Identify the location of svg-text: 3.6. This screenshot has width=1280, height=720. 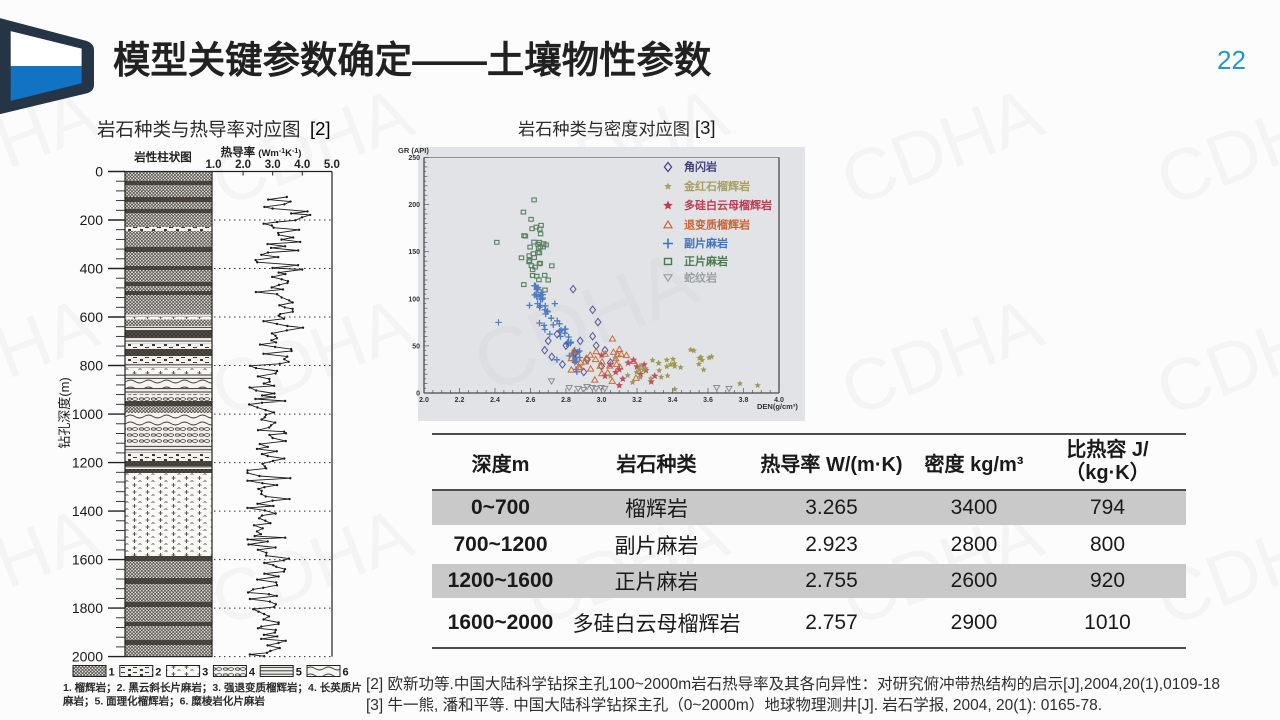
(708, 400).